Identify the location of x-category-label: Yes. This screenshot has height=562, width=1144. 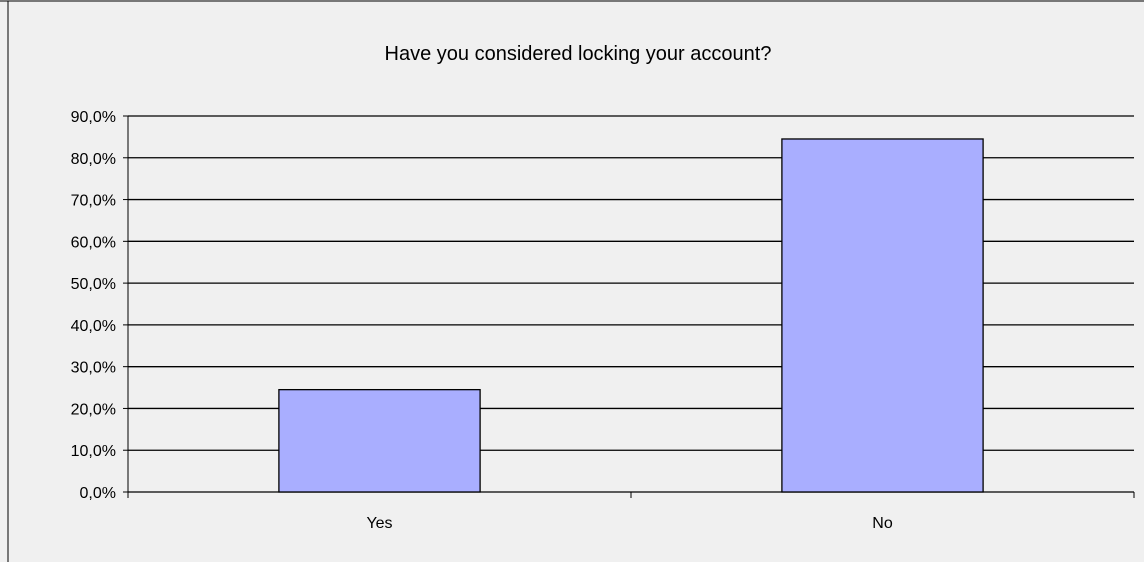
(379, 523).